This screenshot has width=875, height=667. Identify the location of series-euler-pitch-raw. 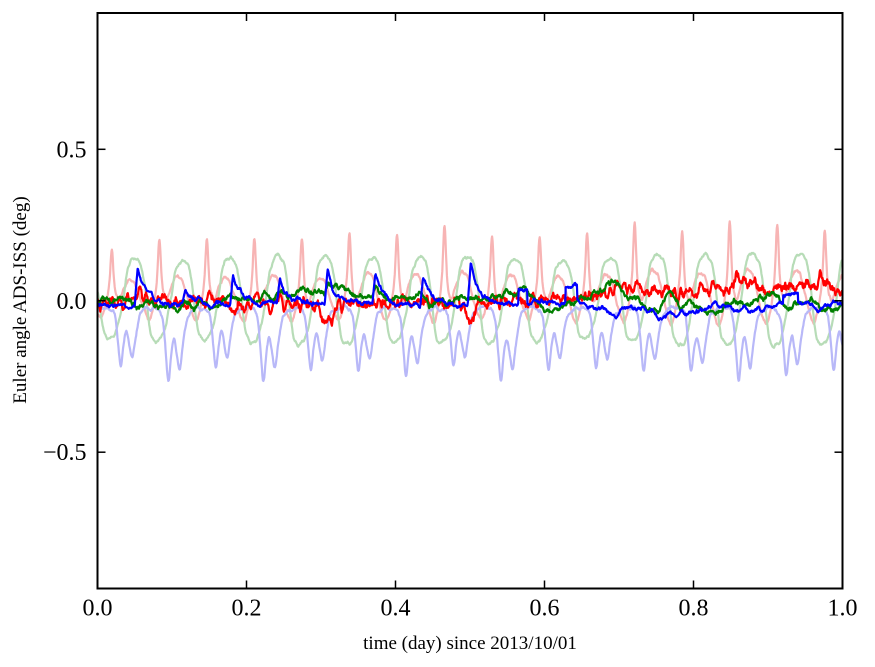
(470, 300).